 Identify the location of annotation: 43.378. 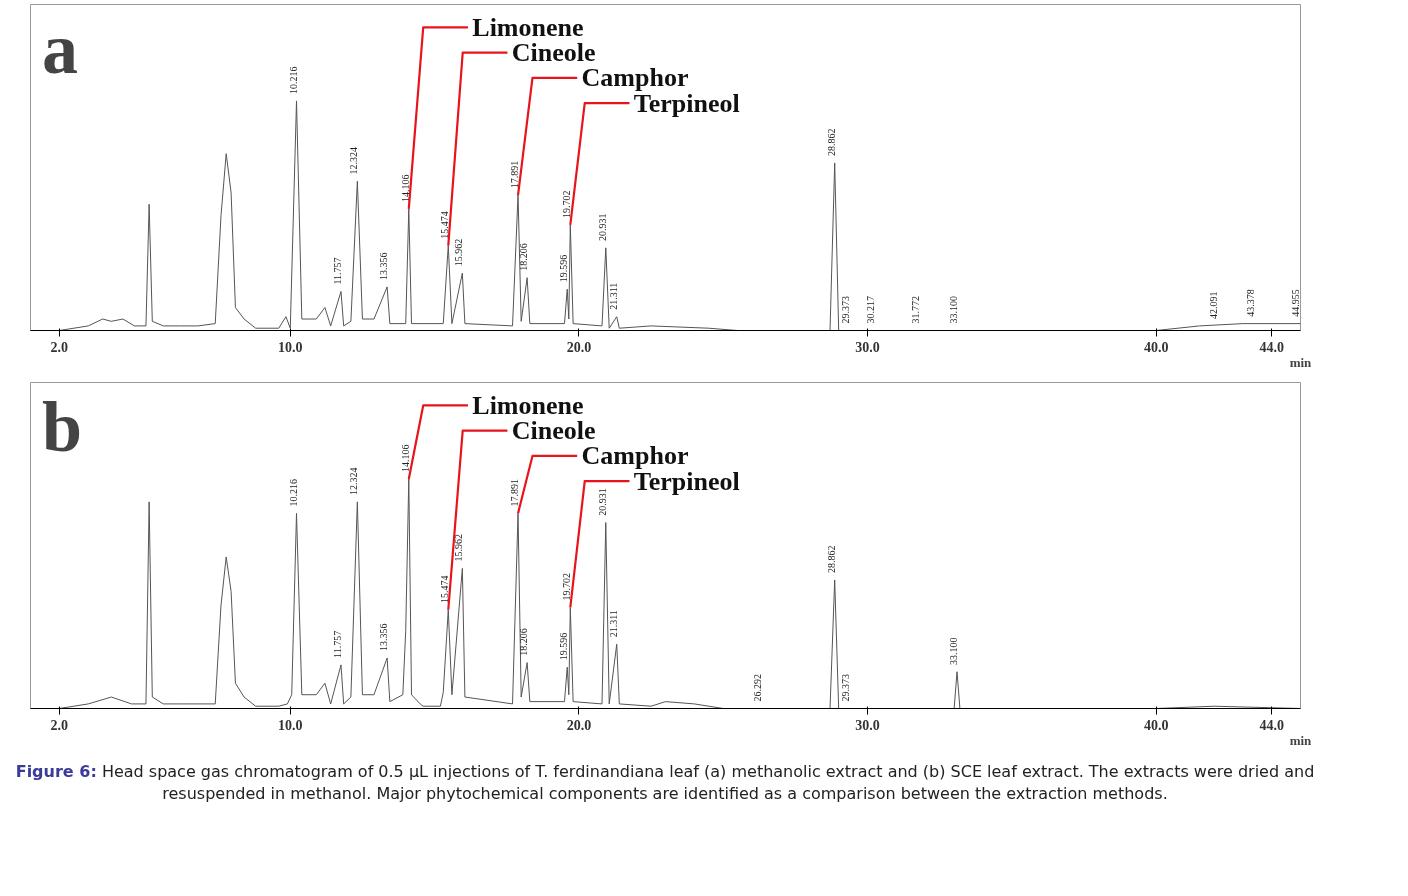
(1250, 303).